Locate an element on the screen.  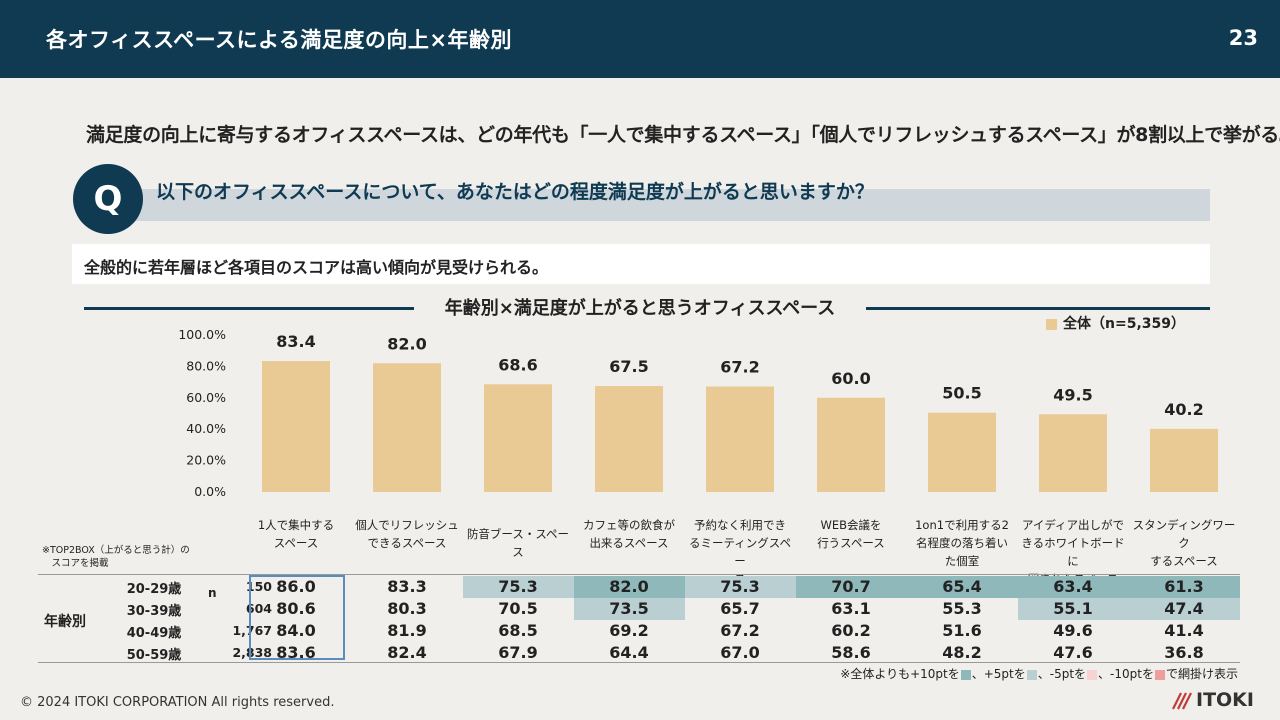
category-label-line: た個室 is located at coordinates (962, 561).